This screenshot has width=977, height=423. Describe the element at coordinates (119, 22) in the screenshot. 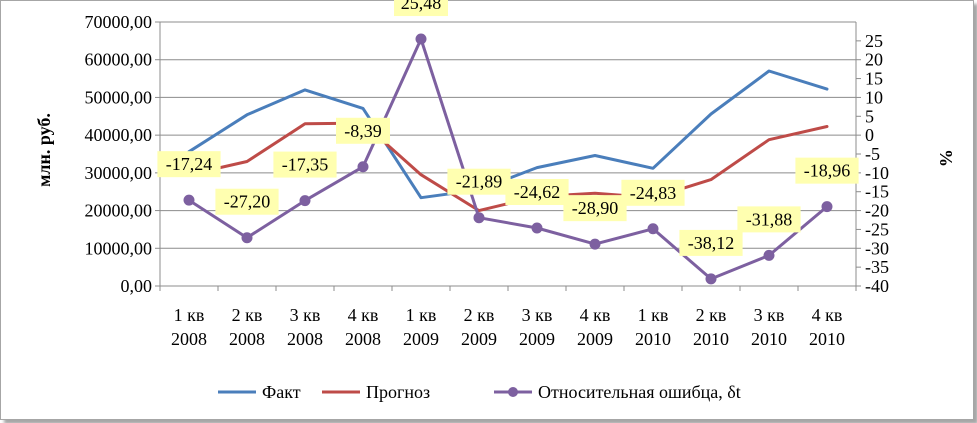

I see `left-tick-label: 70000,00` at that location.